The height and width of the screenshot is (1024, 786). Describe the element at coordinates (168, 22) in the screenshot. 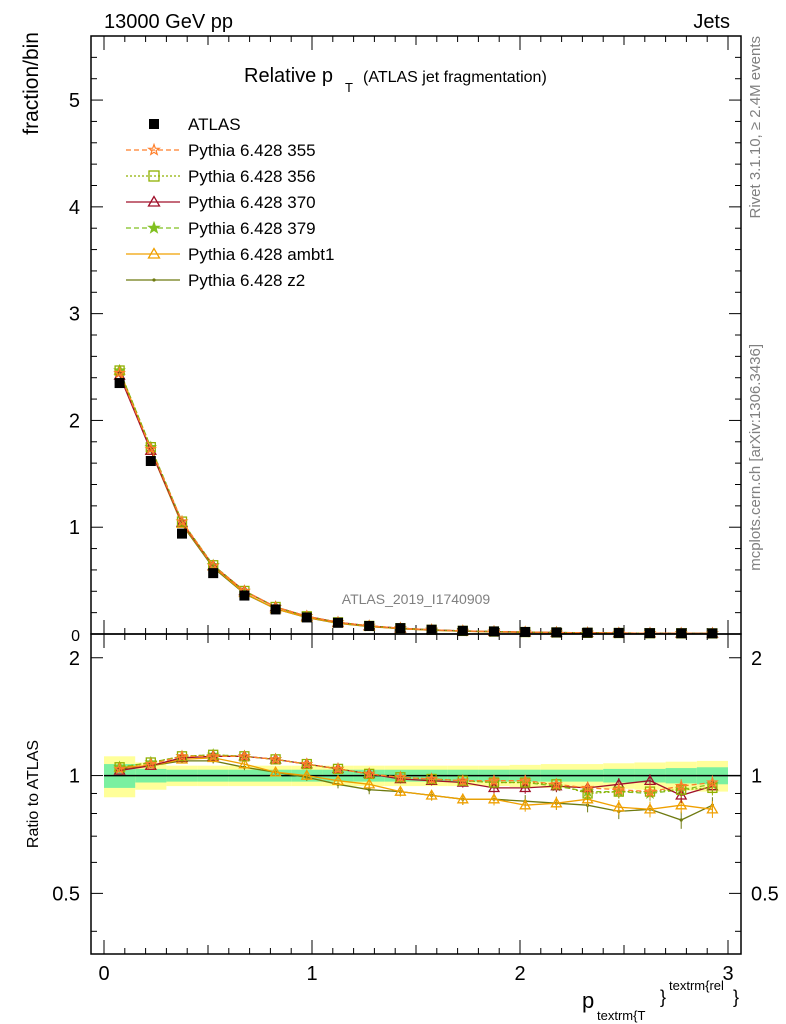

I see `header-left: 13000 GeV pp` at that location.